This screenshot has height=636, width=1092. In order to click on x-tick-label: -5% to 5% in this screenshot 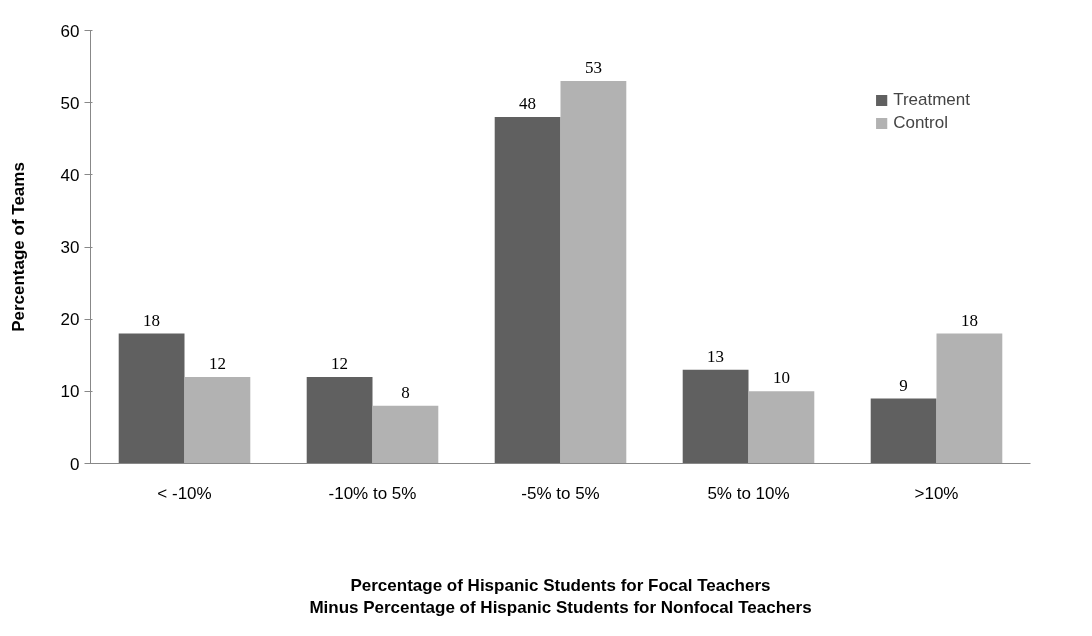, I will do `click(560, 493)`.